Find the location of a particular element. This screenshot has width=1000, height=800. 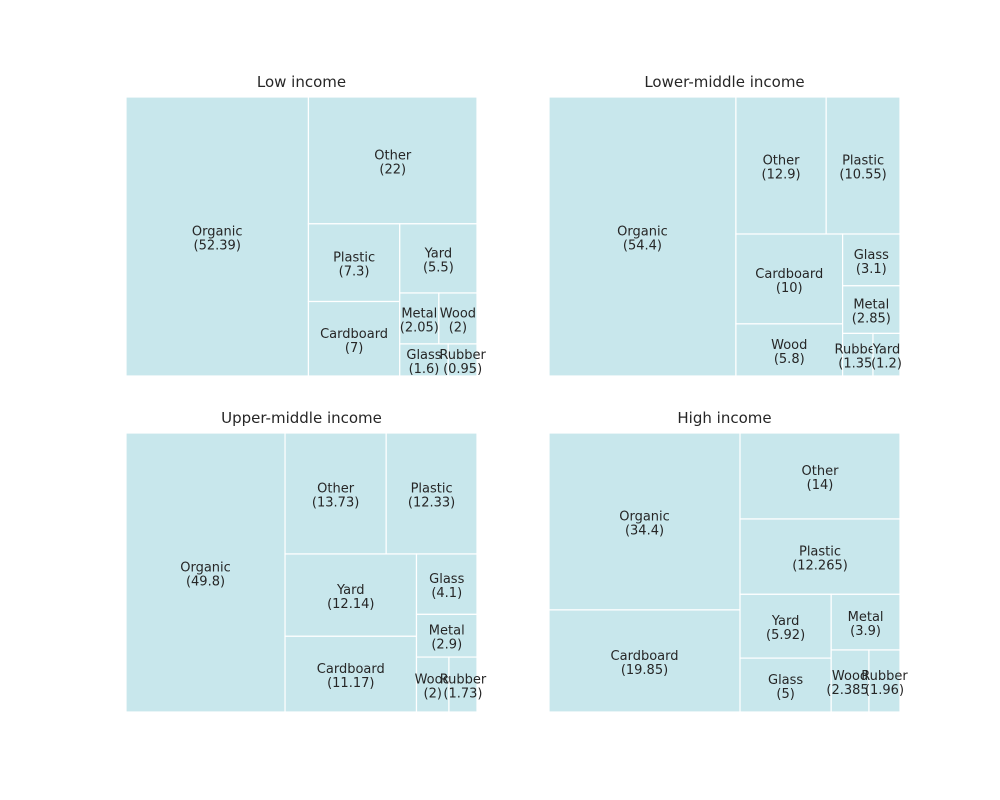

cell-value-label: (5.92) is located at coordinates (785, 635).